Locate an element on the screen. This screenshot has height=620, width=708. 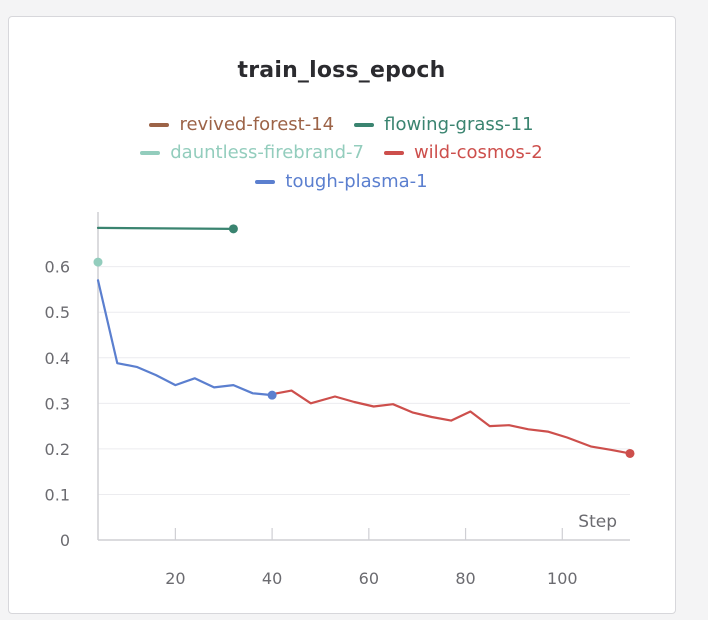
legend-label: revived-forest-14 is located at coordinates (257, 124).